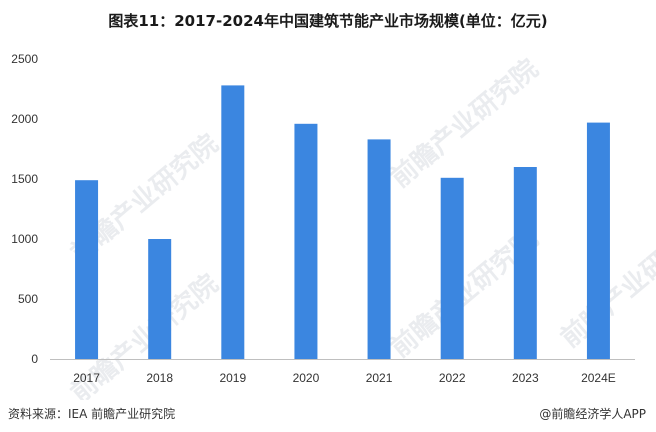  What do you see at coordinates (28, 299) in the screenshot?
I see `y-tick-label: 500` at bounding box center [28, 299].